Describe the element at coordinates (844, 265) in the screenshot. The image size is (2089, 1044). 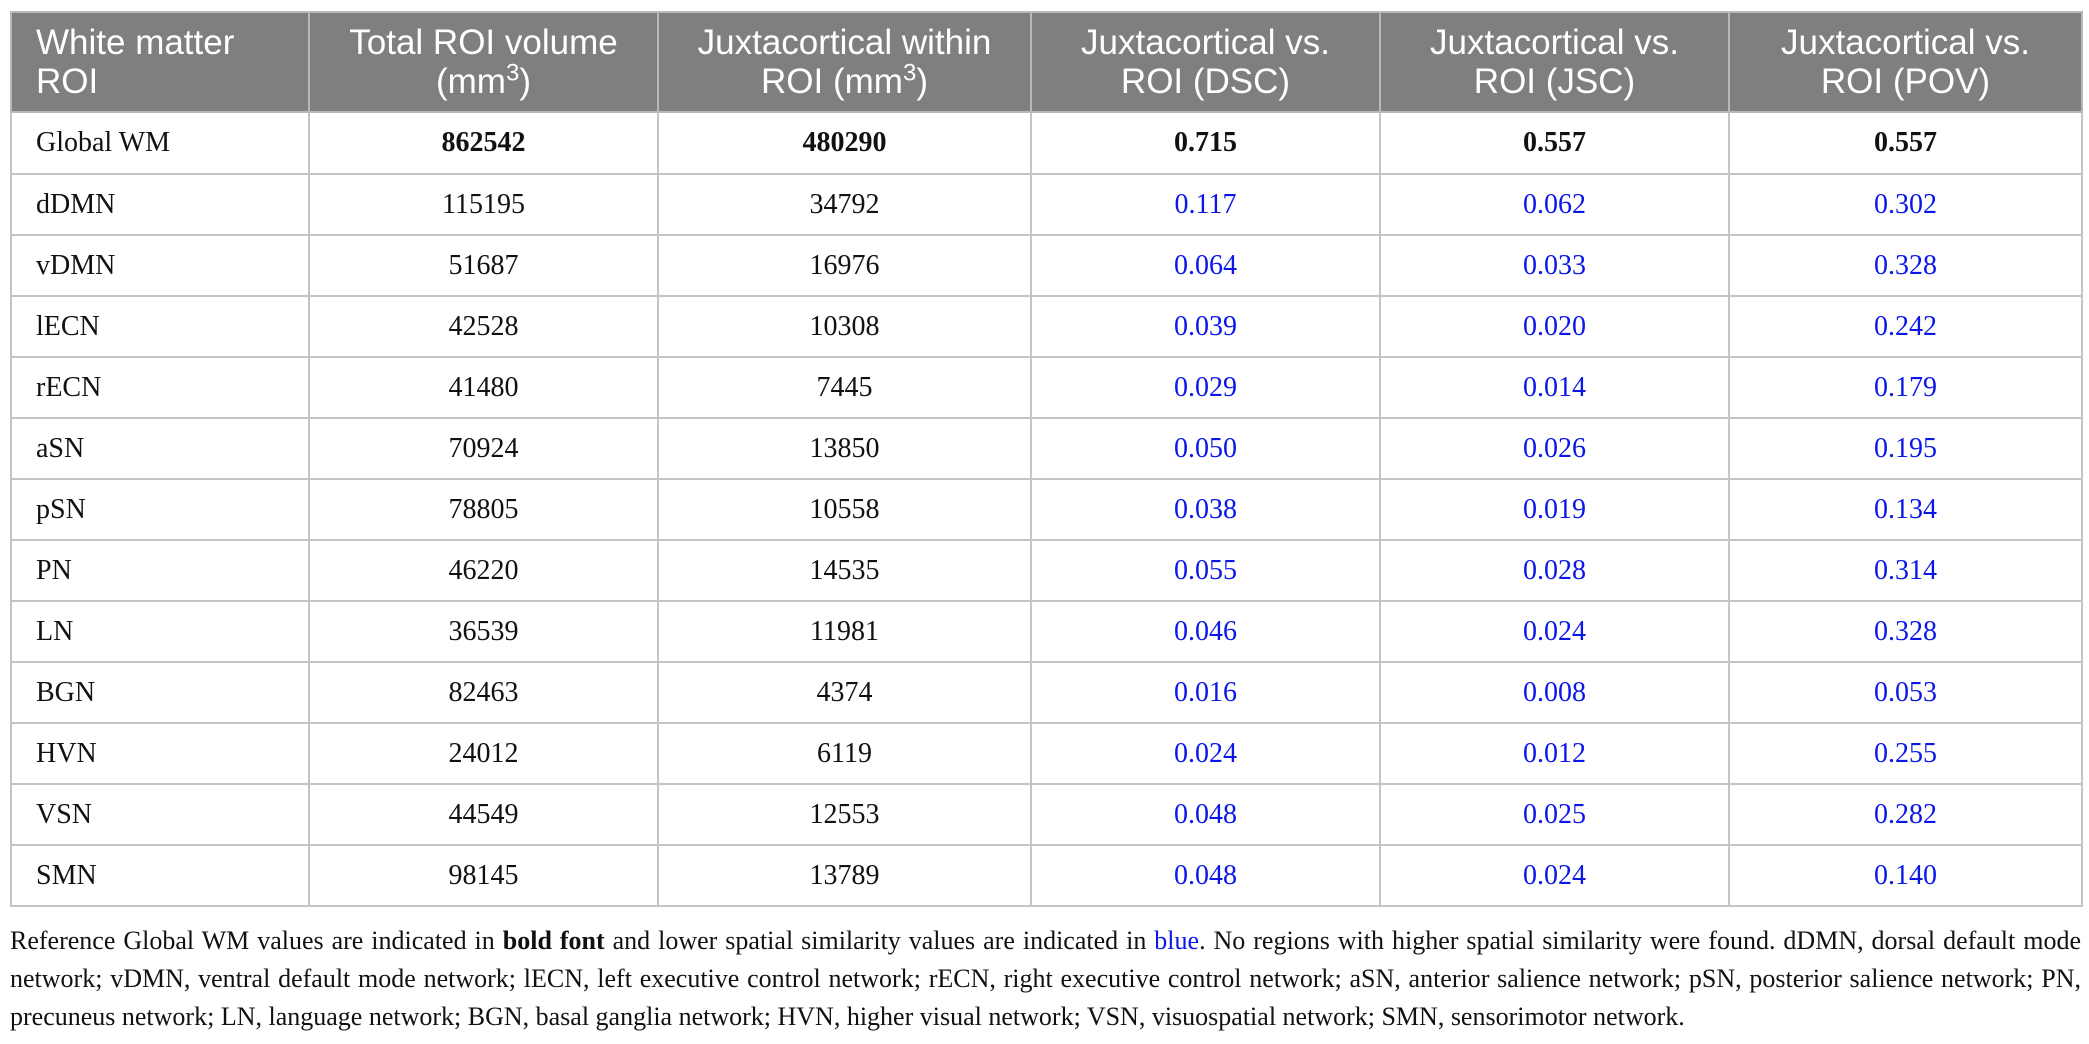
I see `cell-juxtacortical-volume: 16976` at that location.